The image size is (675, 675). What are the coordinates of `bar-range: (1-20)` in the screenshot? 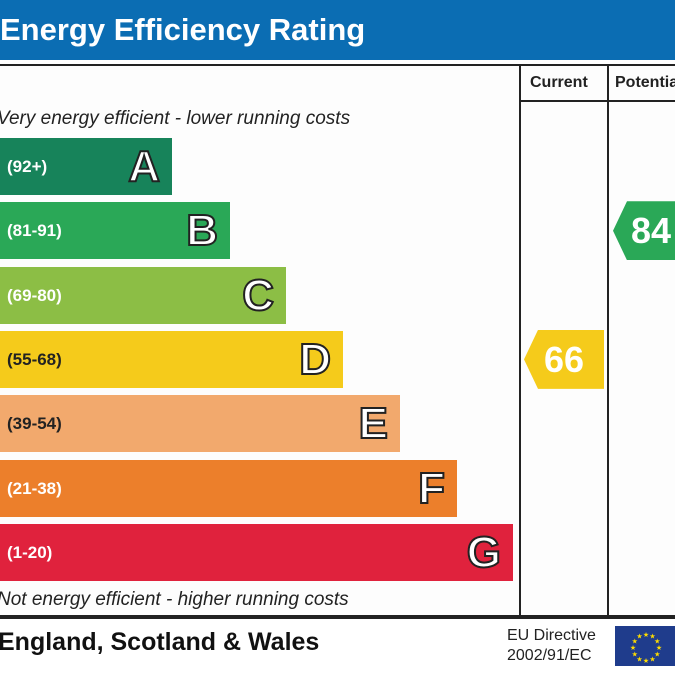 It's located at (30, 552).